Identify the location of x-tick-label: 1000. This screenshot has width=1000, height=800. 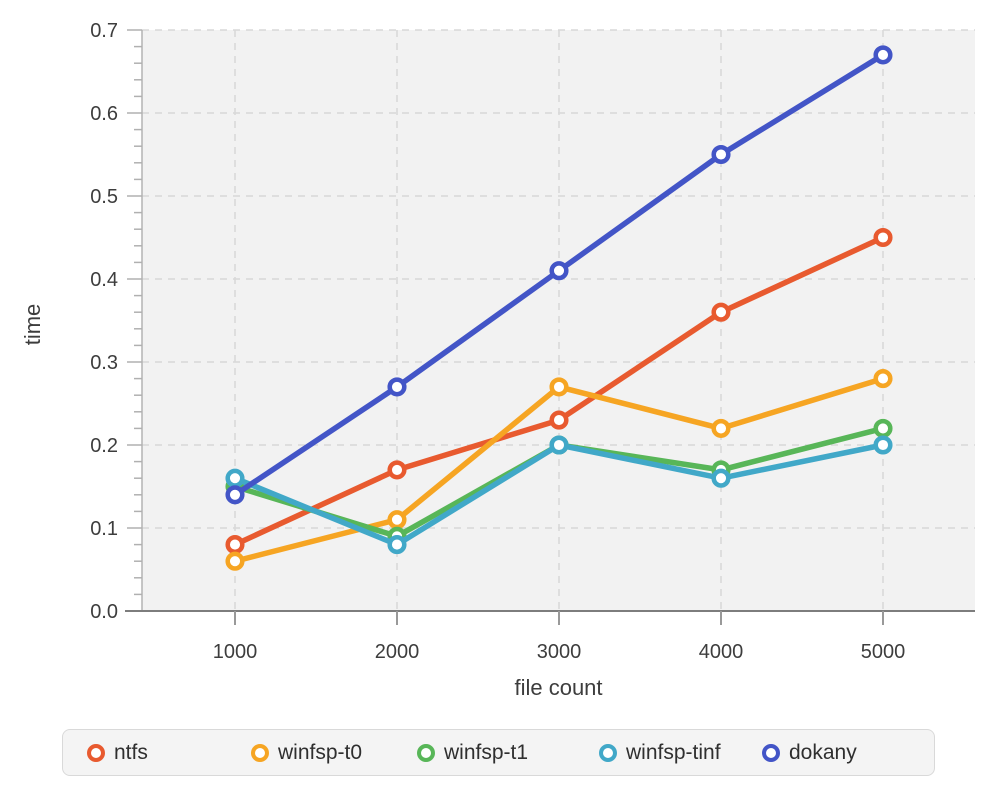
(235, 652).